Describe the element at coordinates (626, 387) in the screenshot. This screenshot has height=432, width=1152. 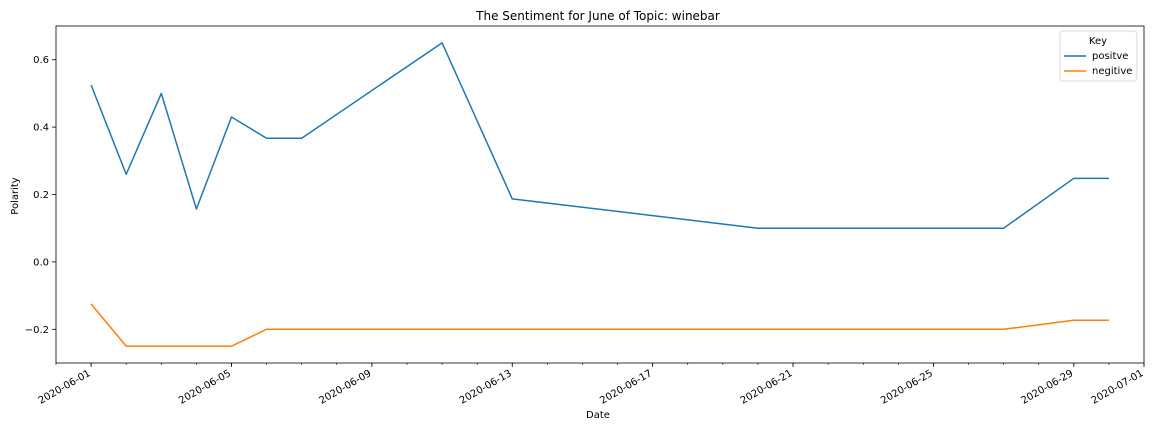
I see `x-tick-label: 2020-06-17` at that location.